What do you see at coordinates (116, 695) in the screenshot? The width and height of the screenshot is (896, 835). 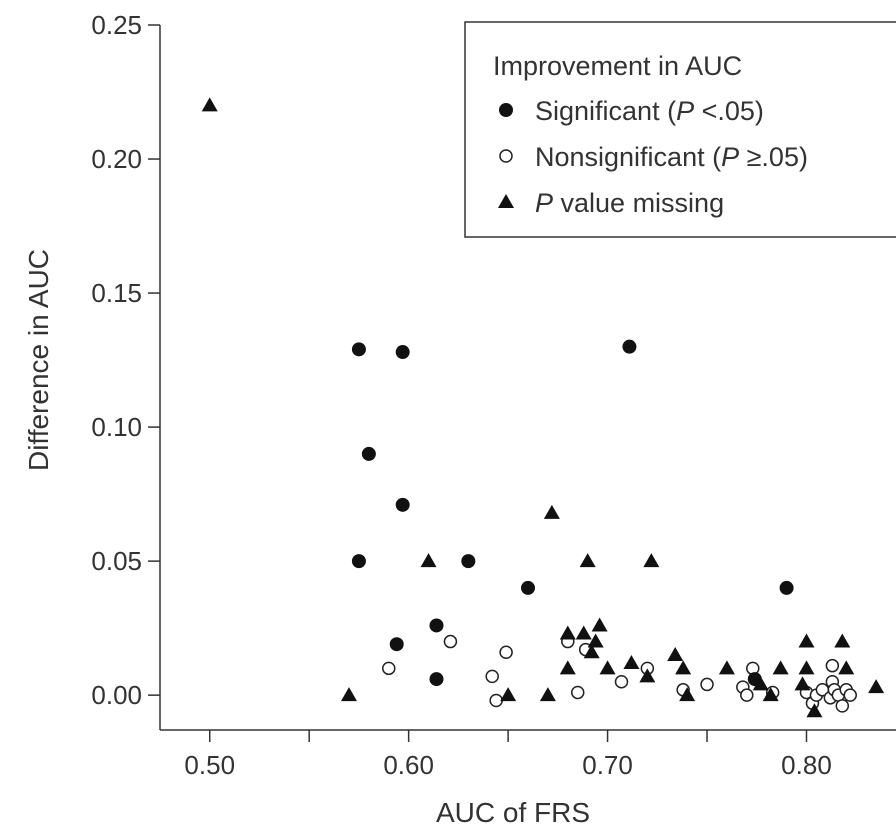 I see `y-tick-label: 0.00` at bounding box center [116, 695].